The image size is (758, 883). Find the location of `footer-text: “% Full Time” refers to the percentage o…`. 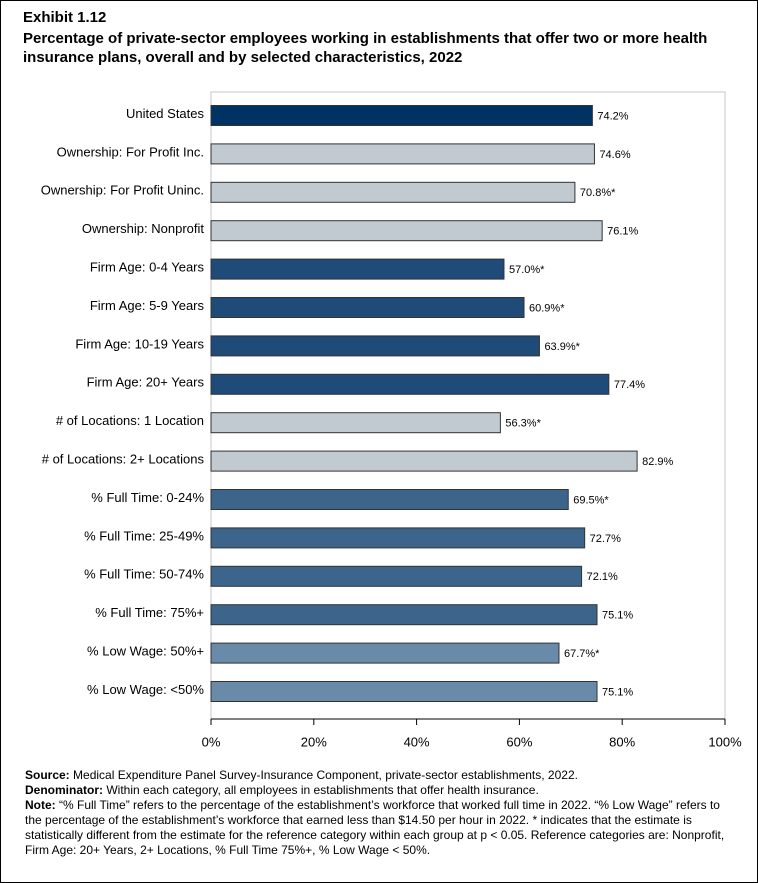

footer-text: “% Full Time” refers to the percentage o… is located at coordinates (375, 827).